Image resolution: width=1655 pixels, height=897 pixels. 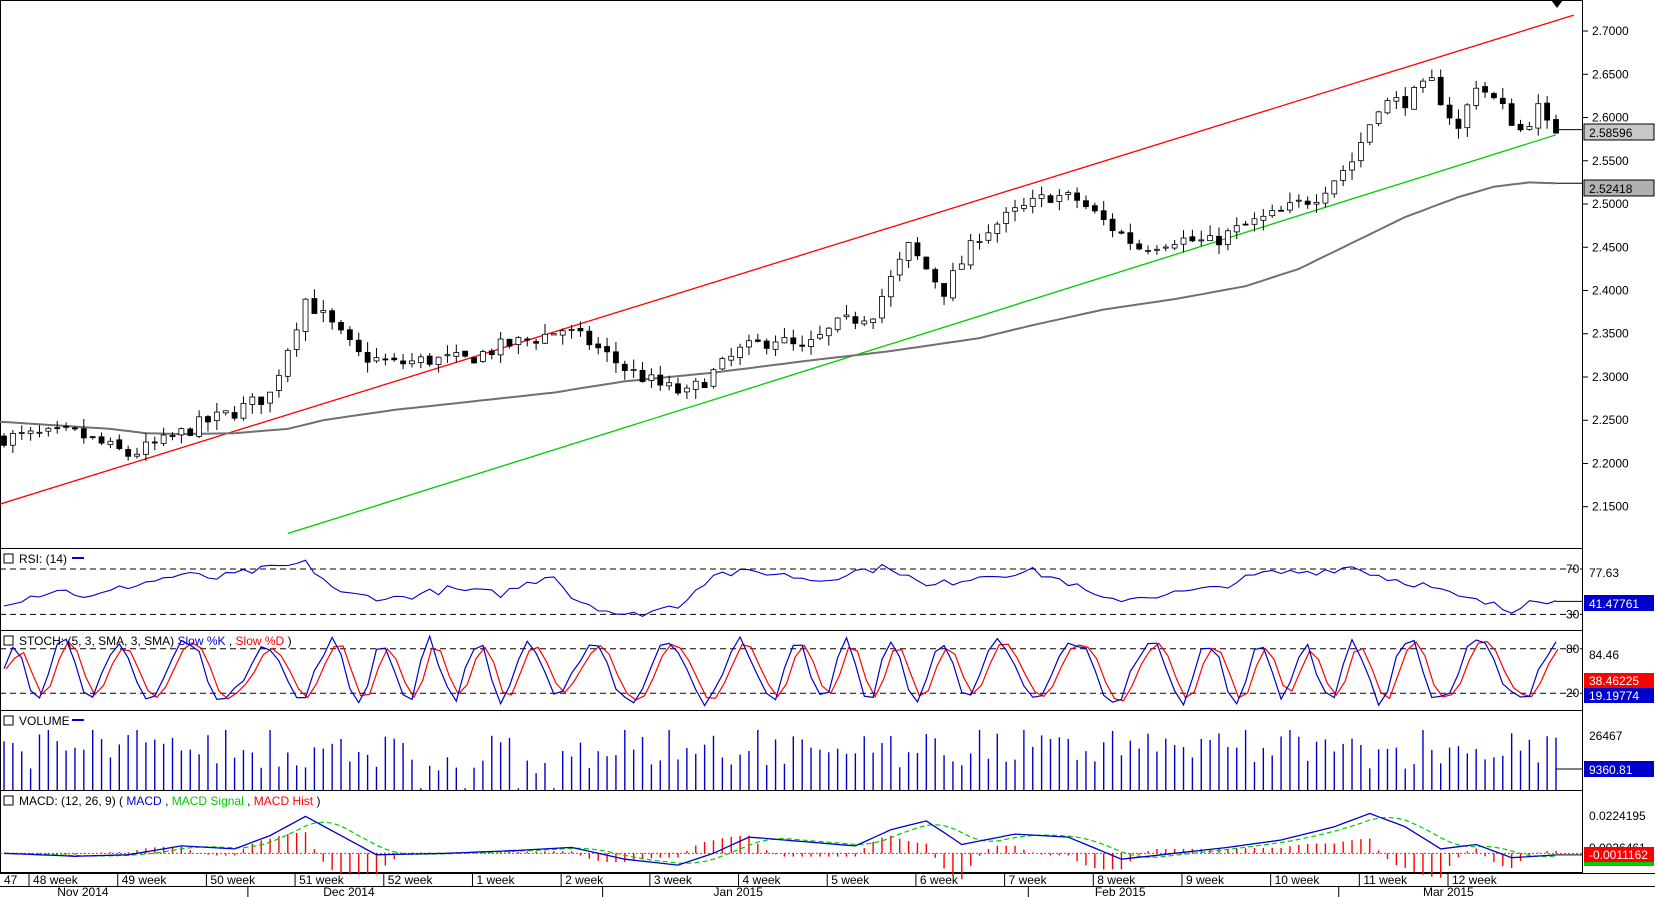 What do you see at coordinates (1610, 31) in the screenshot?
I see `price-tick-label: 2.7000` at bounding box center [1610, 31].